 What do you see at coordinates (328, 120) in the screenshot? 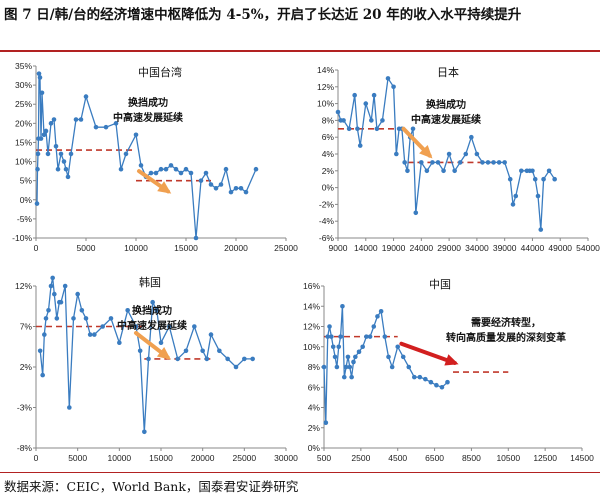
I see `y-tick-label: 8%` at bounding box center [328, 120].